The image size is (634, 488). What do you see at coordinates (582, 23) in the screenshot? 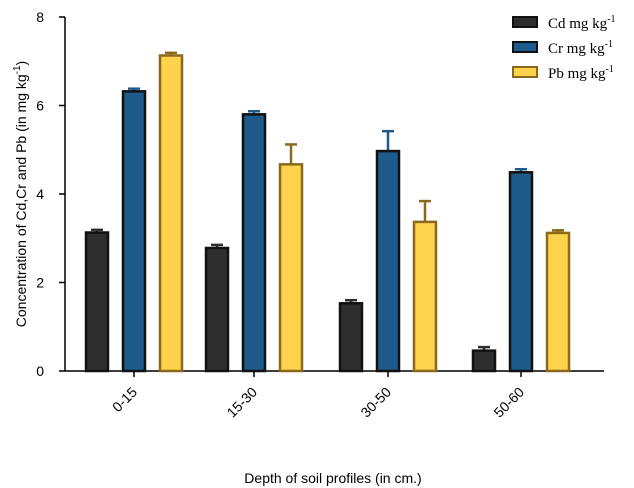
I see `legend-label-1: Cd mg kg-1` at bounding box center [582, 23].